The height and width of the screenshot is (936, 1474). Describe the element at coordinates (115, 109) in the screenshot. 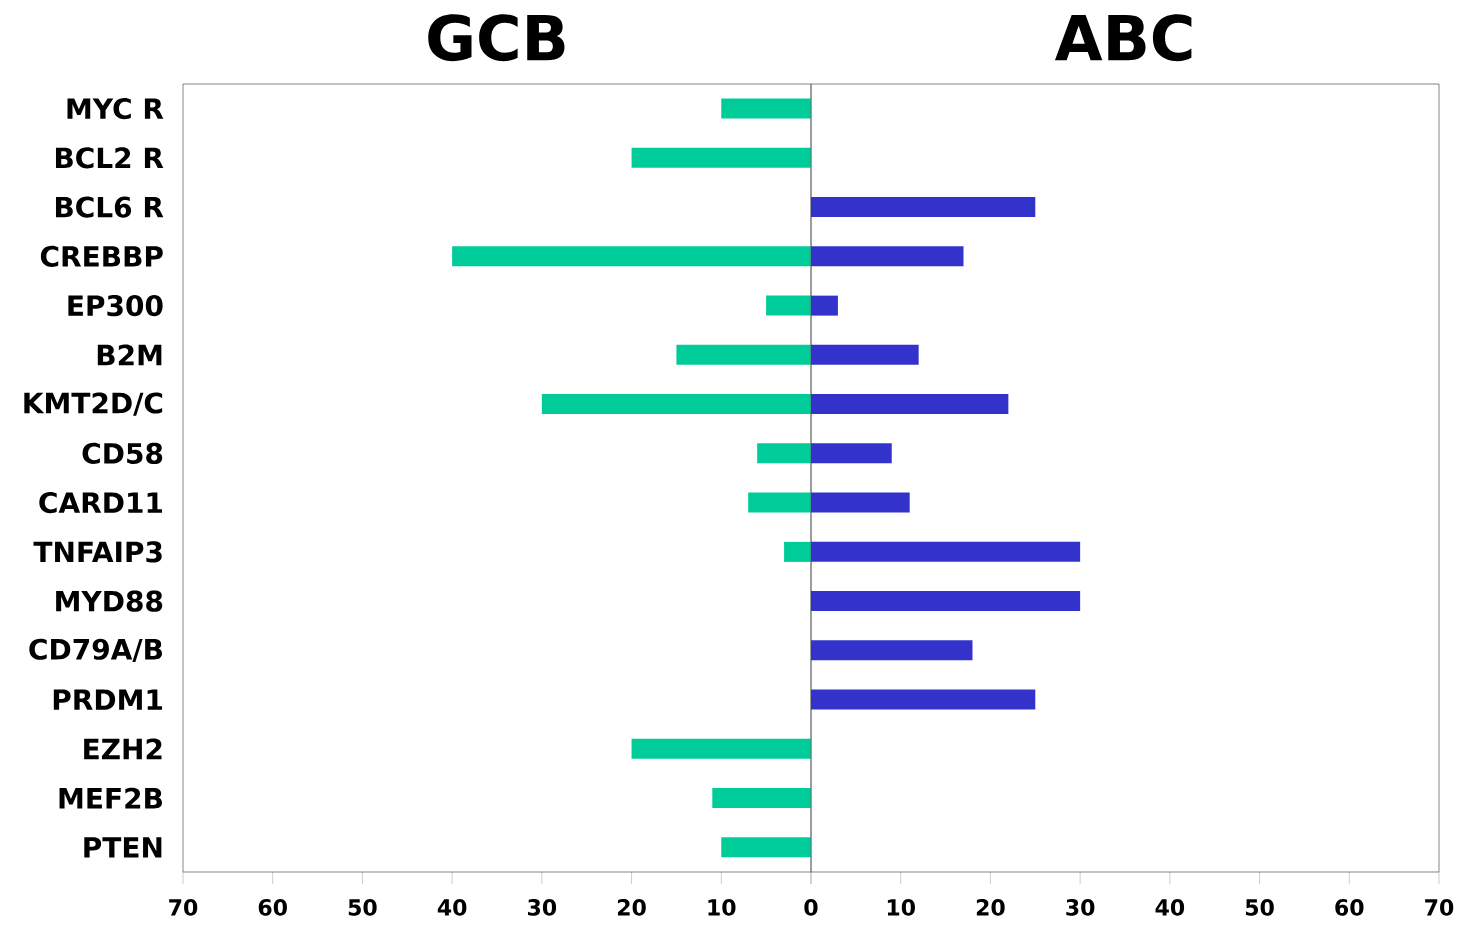

I see `y-tick-label: MYC R` at that location.